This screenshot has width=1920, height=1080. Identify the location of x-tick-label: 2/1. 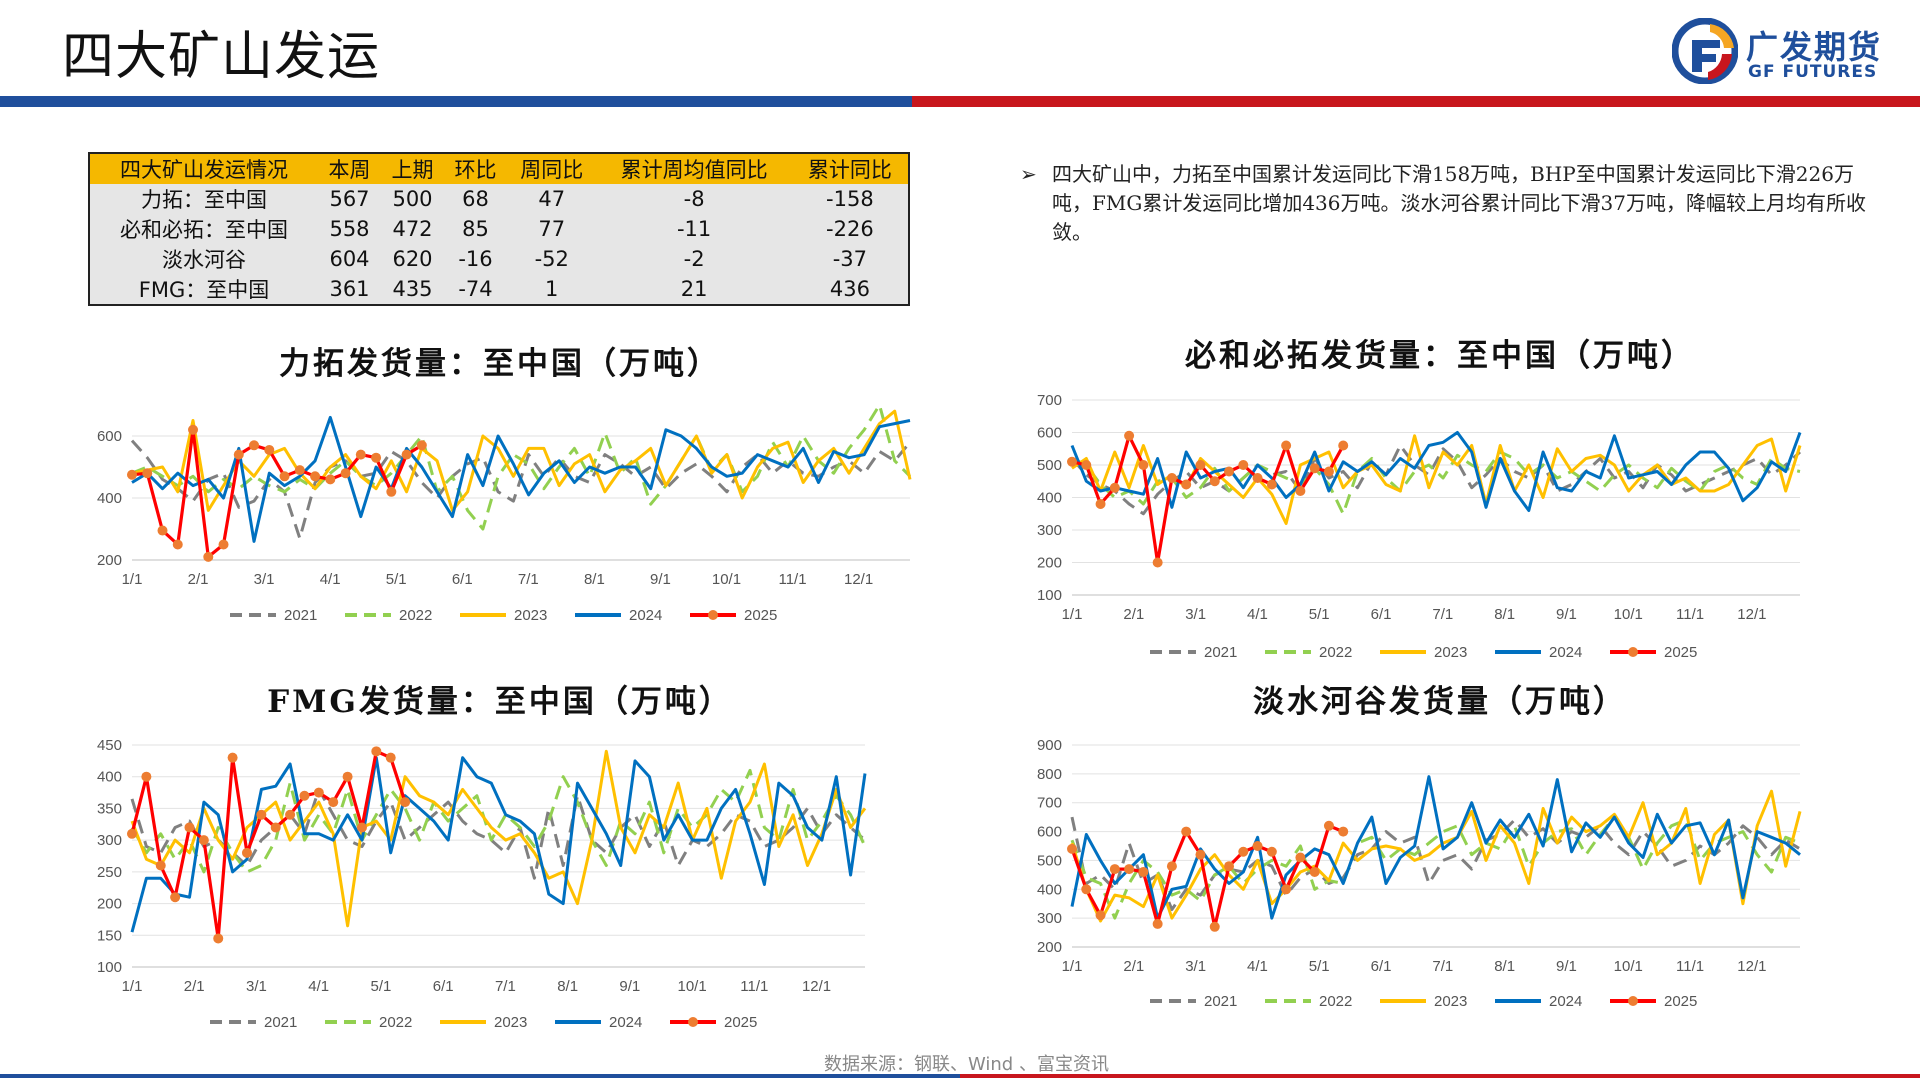
(194, 986).